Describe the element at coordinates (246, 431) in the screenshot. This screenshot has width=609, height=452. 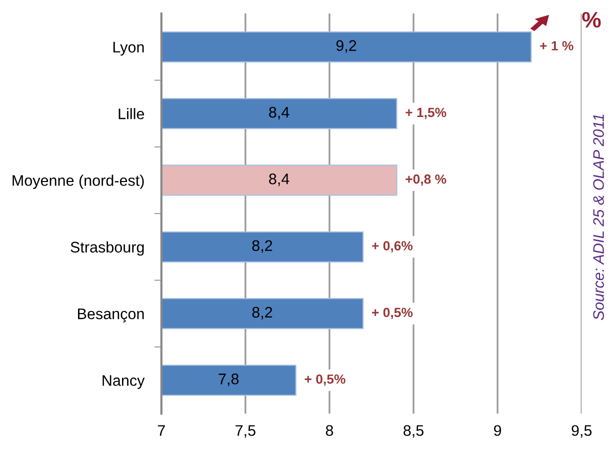
I see `x-tick-label: 7,5` at that location.